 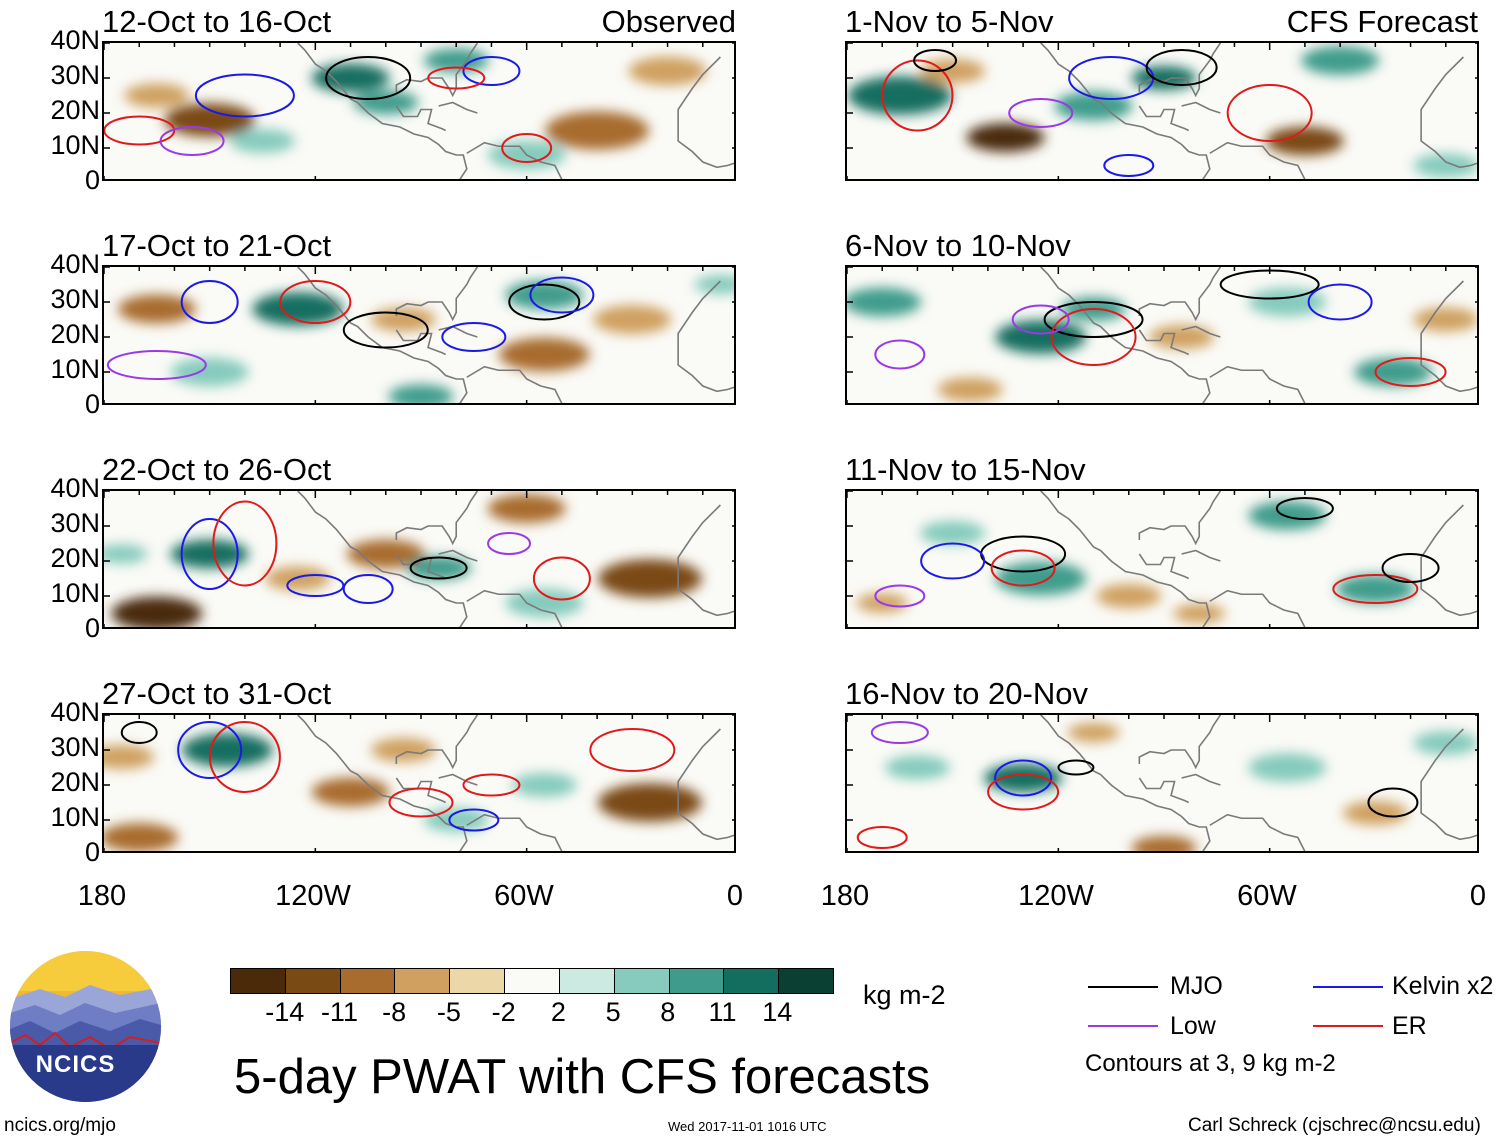 I want to click on colorbar-tick-label: 2, so click(x=558, y=1012).